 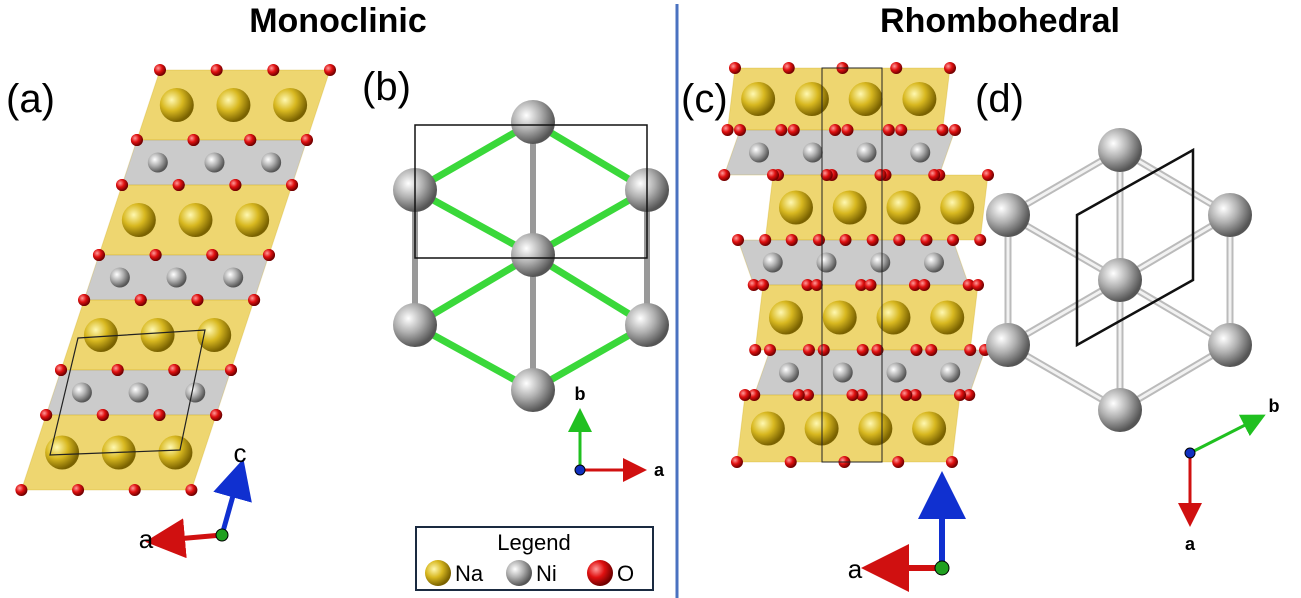 What do you see at coordinates (999, 99) in the screenshot?
I see `panel-label: (d)` at bounding box center [999, 99].